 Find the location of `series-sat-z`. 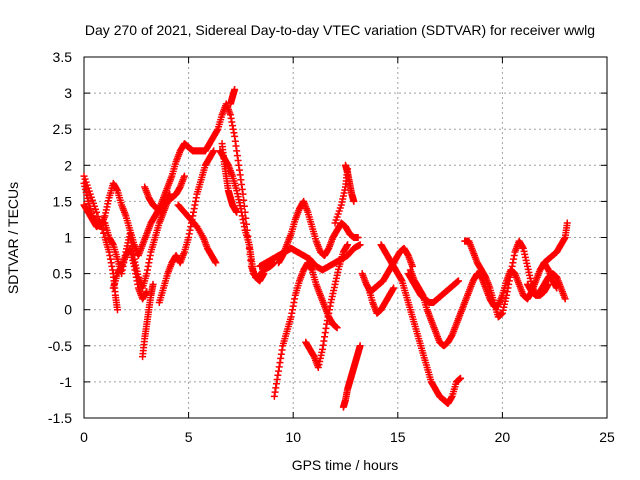

series-sat-z is located at coordinates (232, 96).